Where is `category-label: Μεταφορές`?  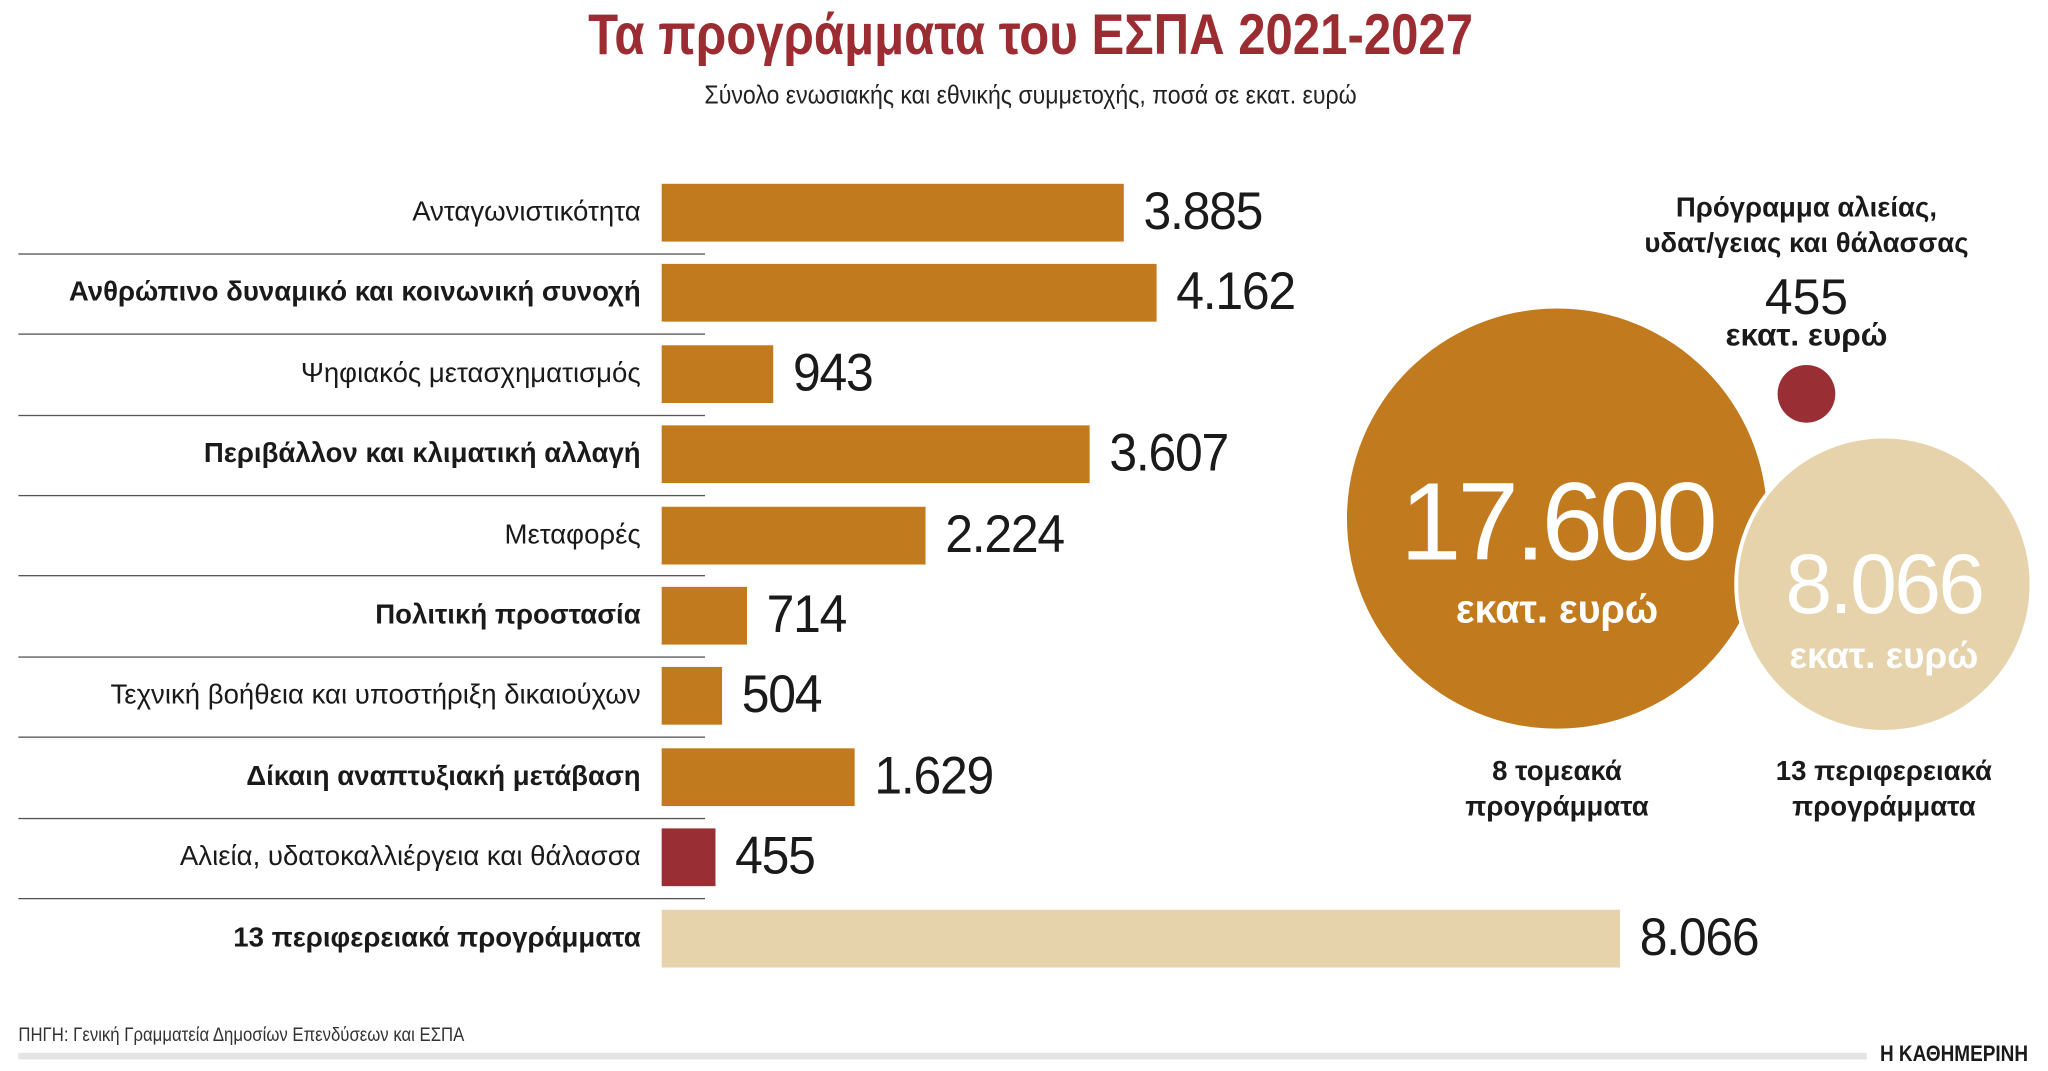 category-label: Μεταφορές is located at coordinates (572, 534).